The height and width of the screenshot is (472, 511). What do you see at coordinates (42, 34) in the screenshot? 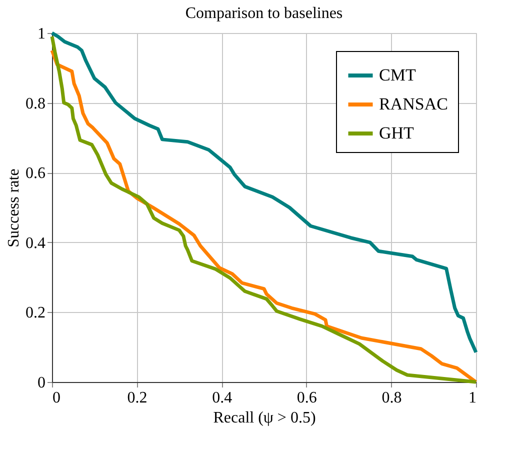
I see `y-tick-label: 1` at bounding box center [42, 34].